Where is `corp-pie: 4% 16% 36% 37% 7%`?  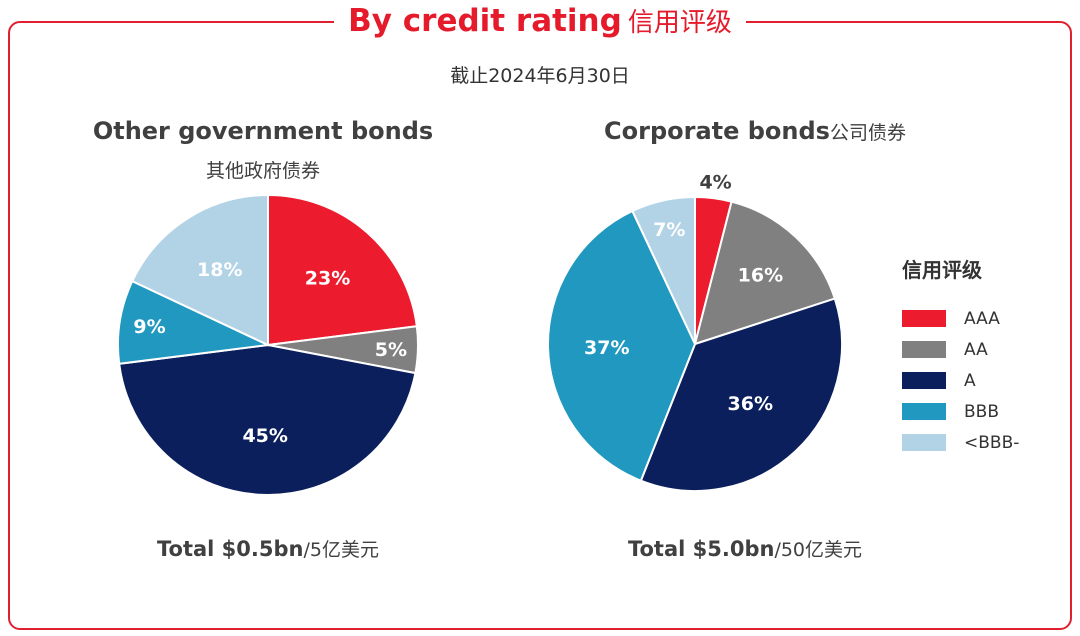
corp-pie: 4% 16% 36% 37% 7% is located at coordinates (695, 331).